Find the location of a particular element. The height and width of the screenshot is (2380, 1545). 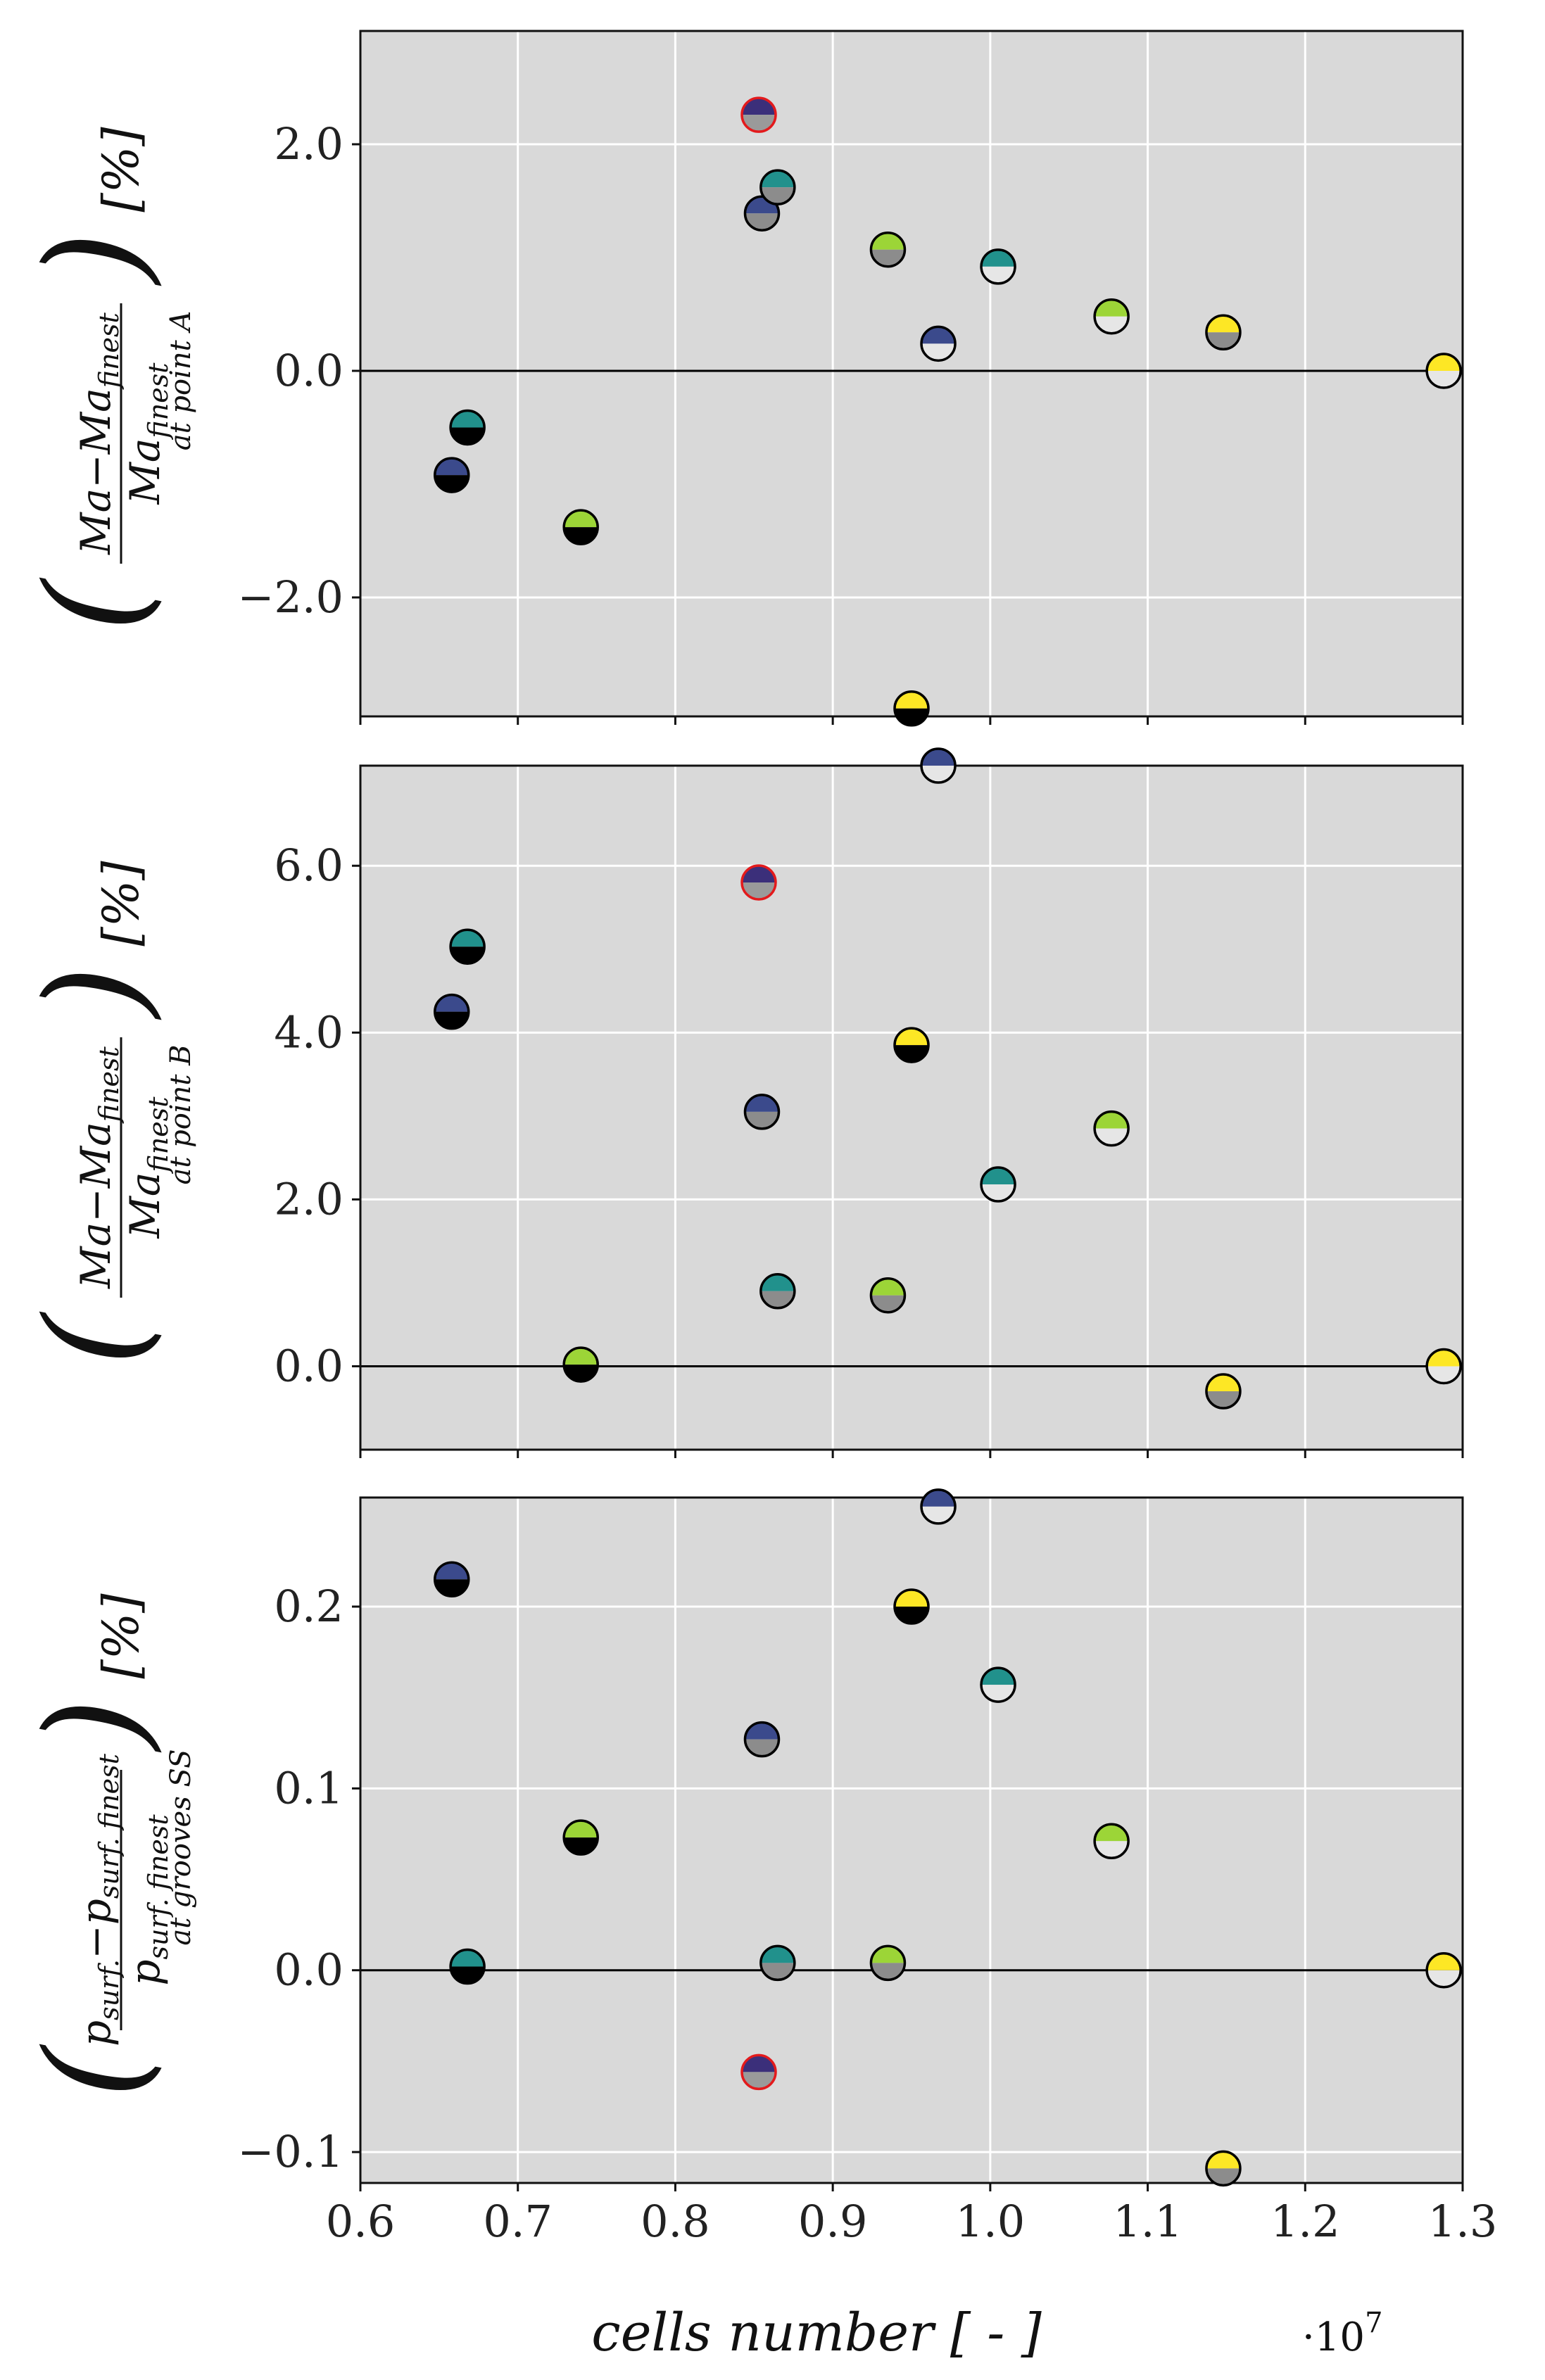

x-tick-label: 1.3 is located at coordinates (1463, 2221).